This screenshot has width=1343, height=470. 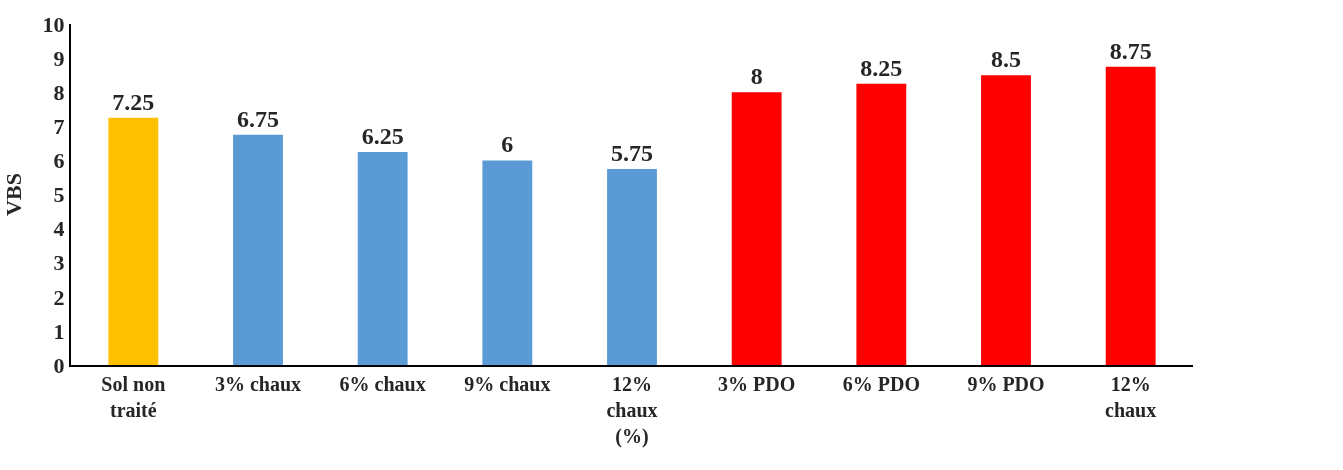 I want to click on x-tick-label: 3% PDO, so click(x=757, y=384).